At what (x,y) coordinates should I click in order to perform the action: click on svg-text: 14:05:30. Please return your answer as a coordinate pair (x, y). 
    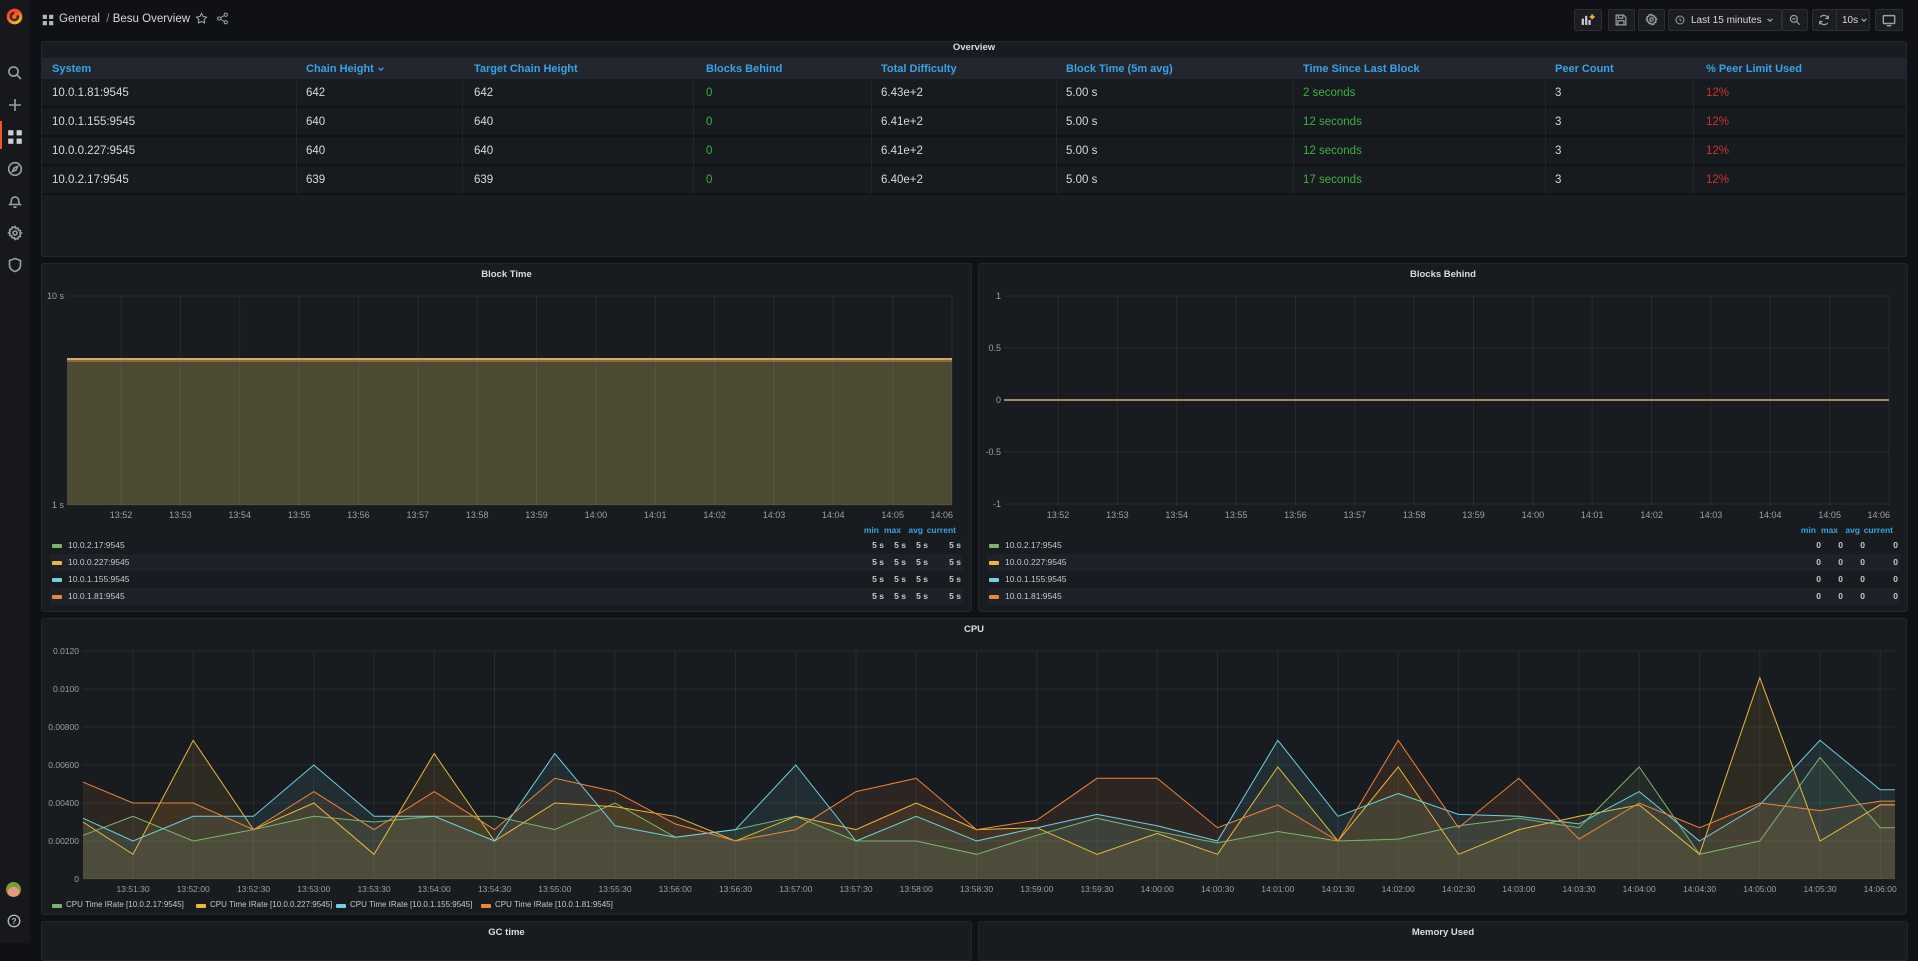
    Looking at the image, I should click on (1819, 889).